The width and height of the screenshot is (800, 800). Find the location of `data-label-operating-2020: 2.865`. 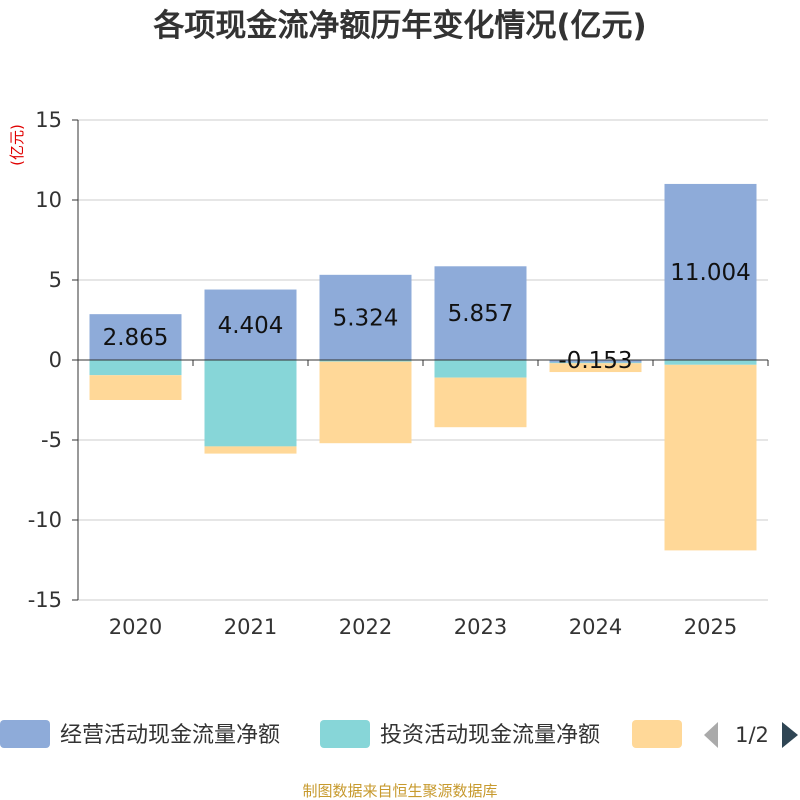

data-label-operating-2020: 2.865 is located at coordinates (136, 338).